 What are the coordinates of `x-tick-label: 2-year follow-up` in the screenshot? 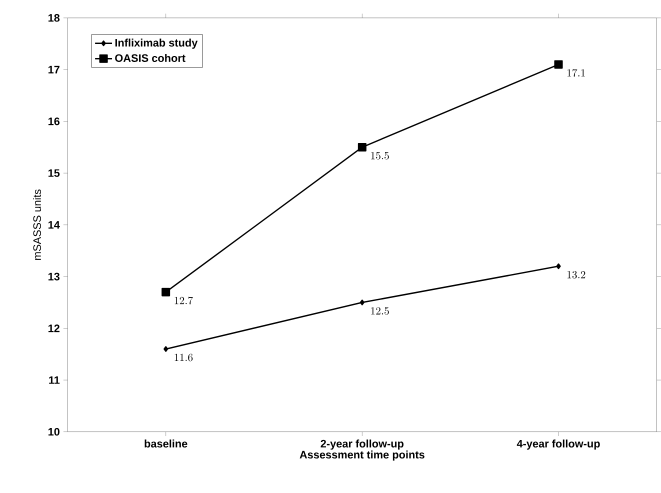 It's located at (362, 444).